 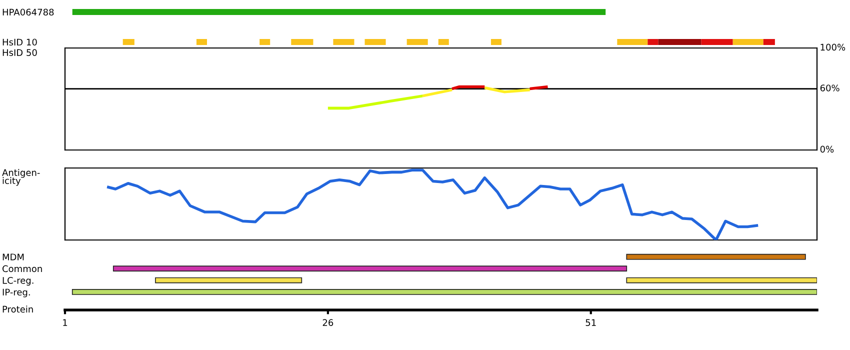 I want to click on x-axis-title: Protein, so click(x=17, y=309).